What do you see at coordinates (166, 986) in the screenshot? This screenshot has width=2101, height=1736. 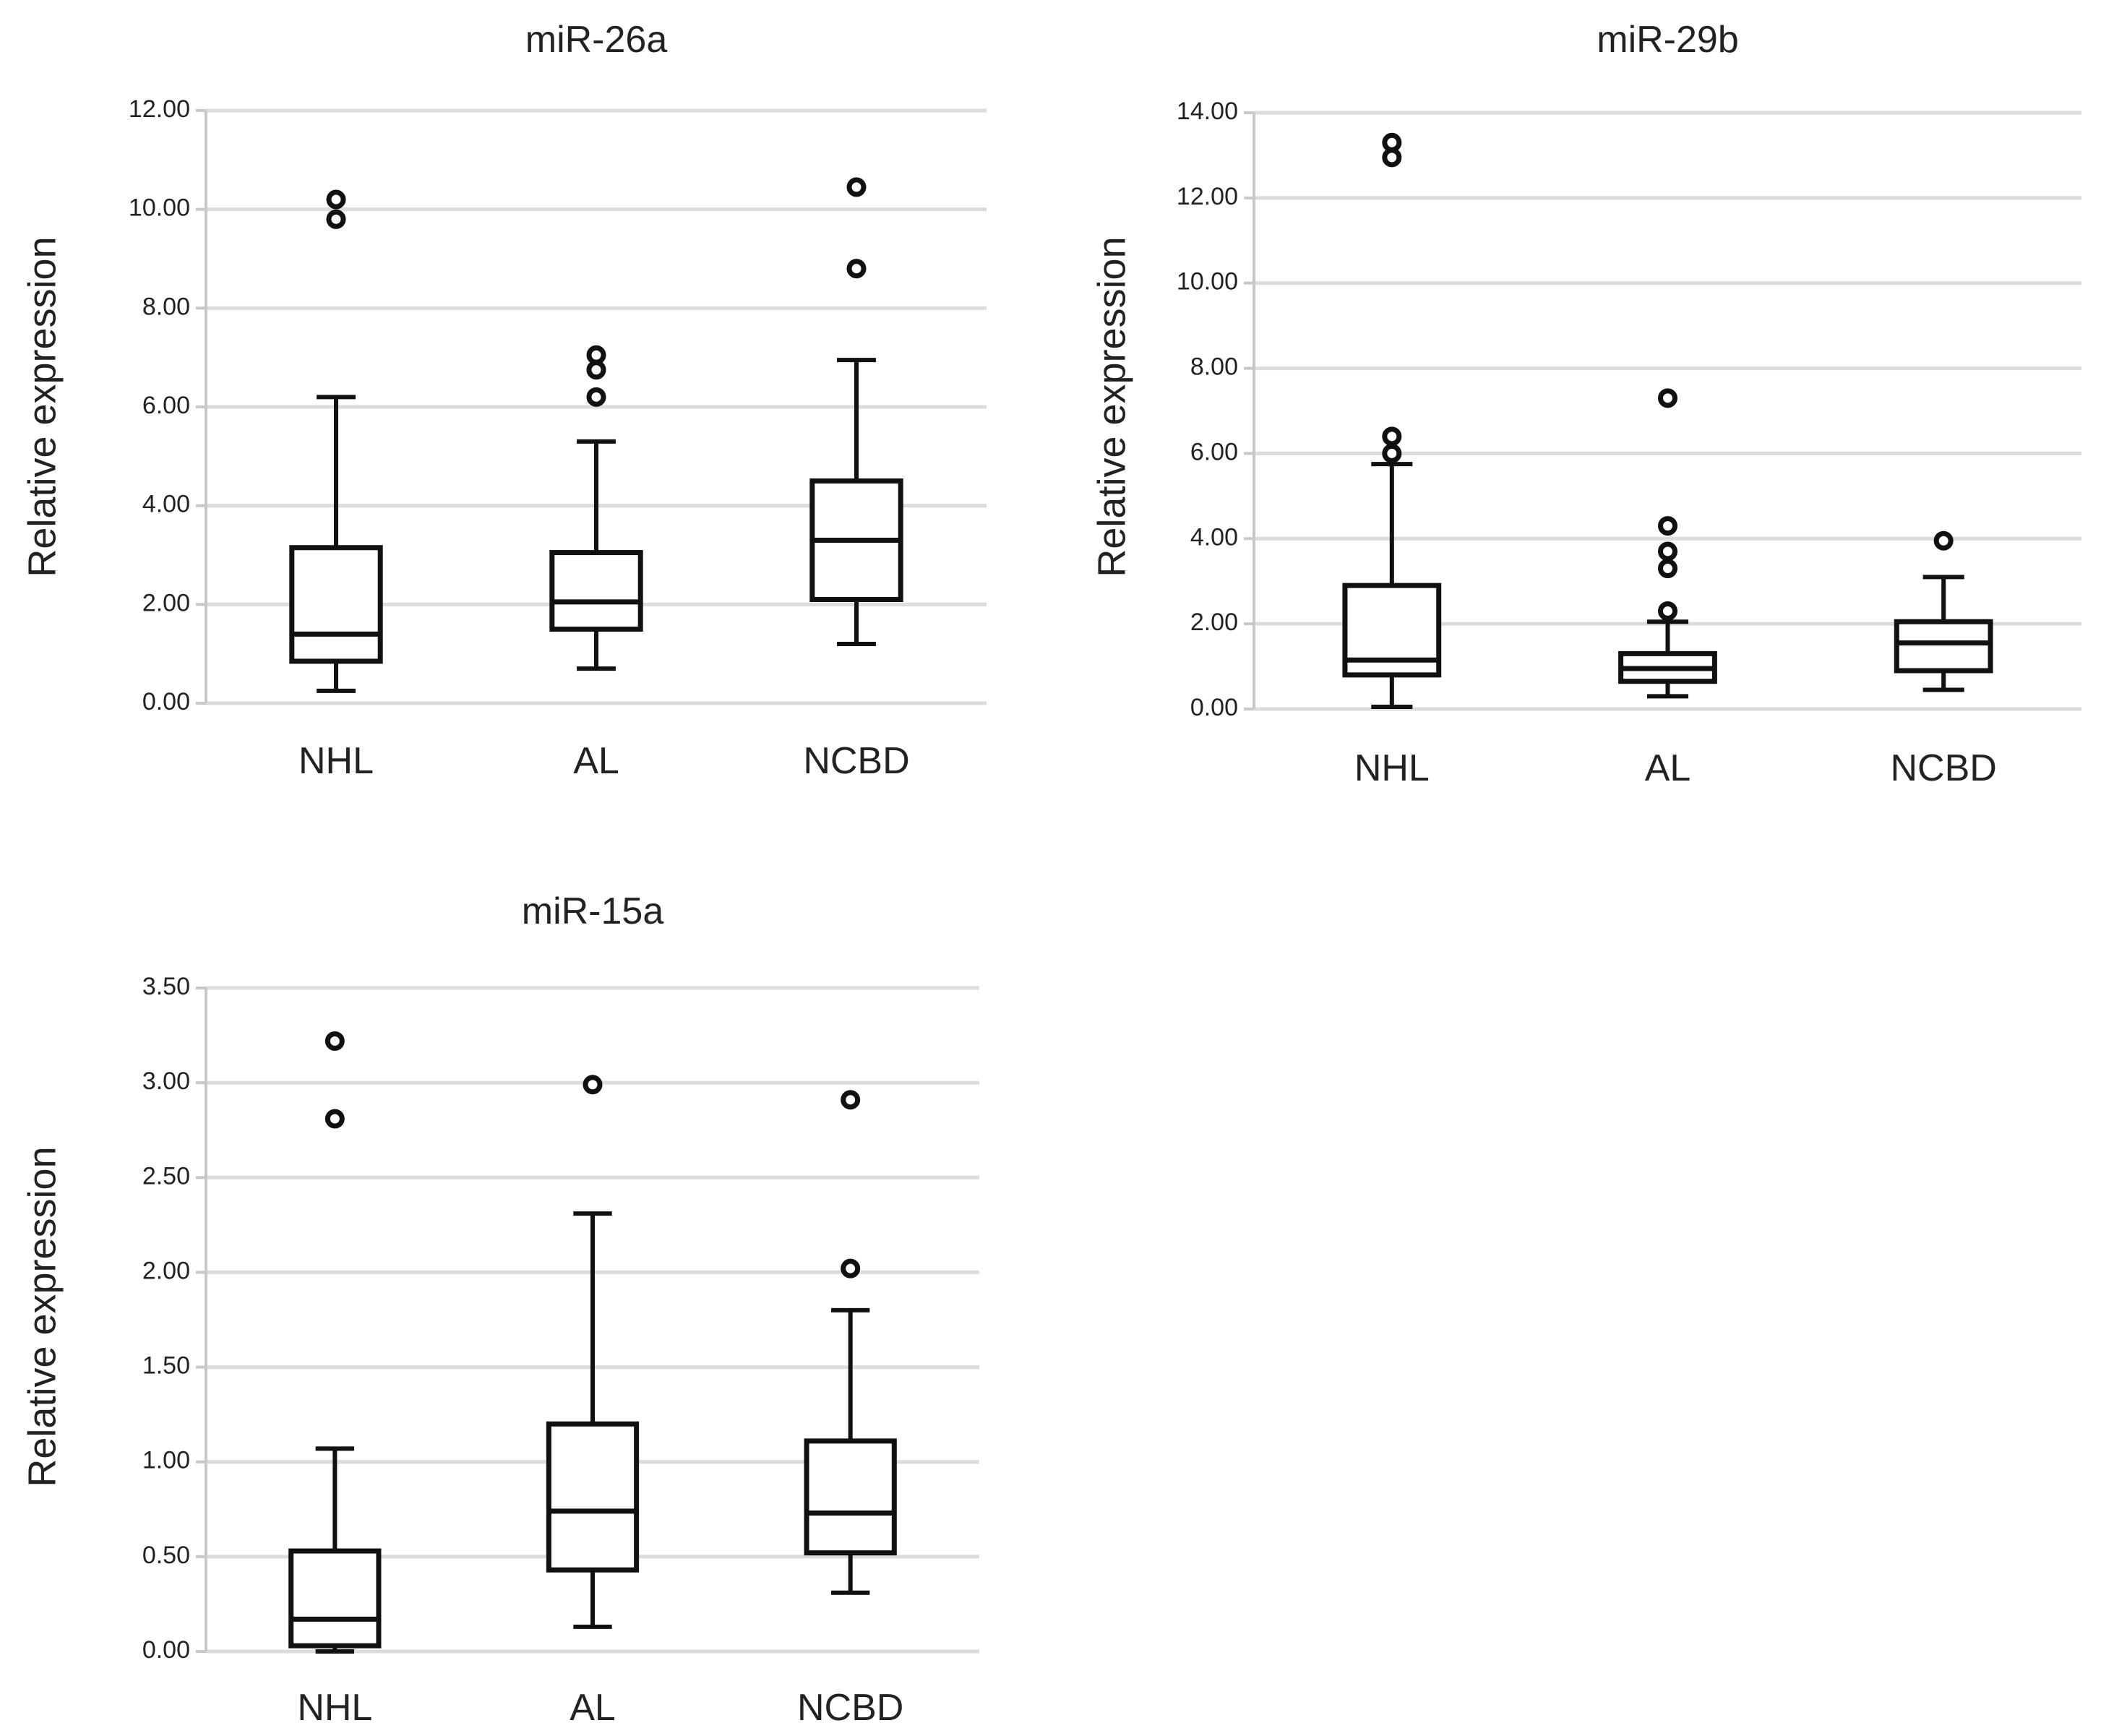 I see `y-tick-label: 3.50` at bounding box center [166, 986].